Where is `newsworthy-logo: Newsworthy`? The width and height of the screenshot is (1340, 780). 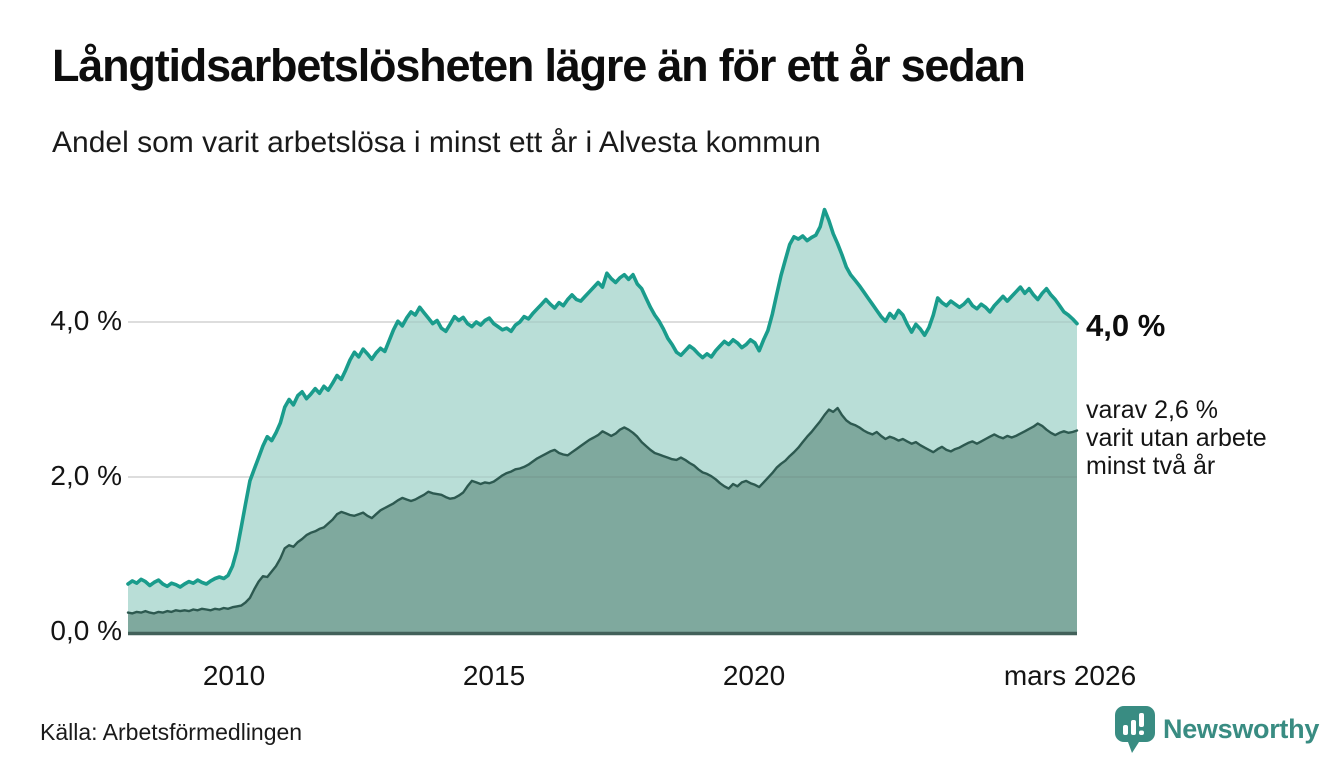 newsworthy-logo: Newsworthy is located at coordinates (1217, 731).